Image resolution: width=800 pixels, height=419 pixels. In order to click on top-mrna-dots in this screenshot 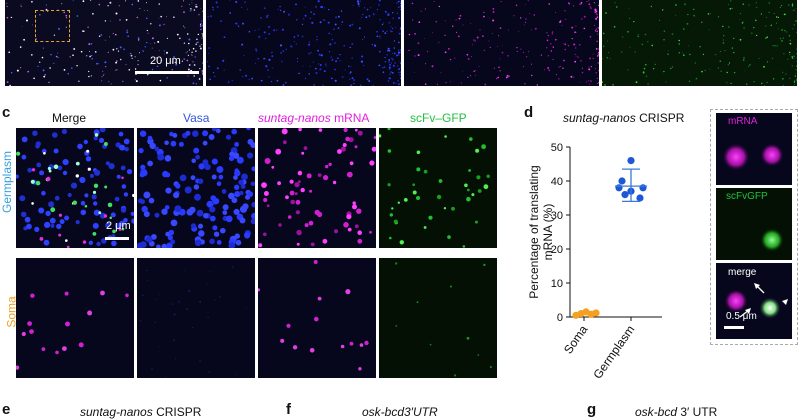, I will do `click(503, 43)`.